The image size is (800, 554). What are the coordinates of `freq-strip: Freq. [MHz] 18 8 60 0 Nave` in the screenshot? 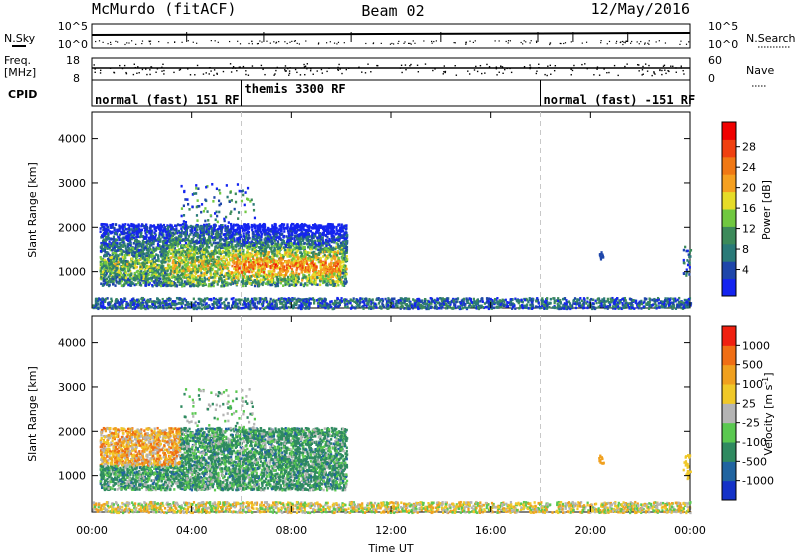 It's located at (389, 70).